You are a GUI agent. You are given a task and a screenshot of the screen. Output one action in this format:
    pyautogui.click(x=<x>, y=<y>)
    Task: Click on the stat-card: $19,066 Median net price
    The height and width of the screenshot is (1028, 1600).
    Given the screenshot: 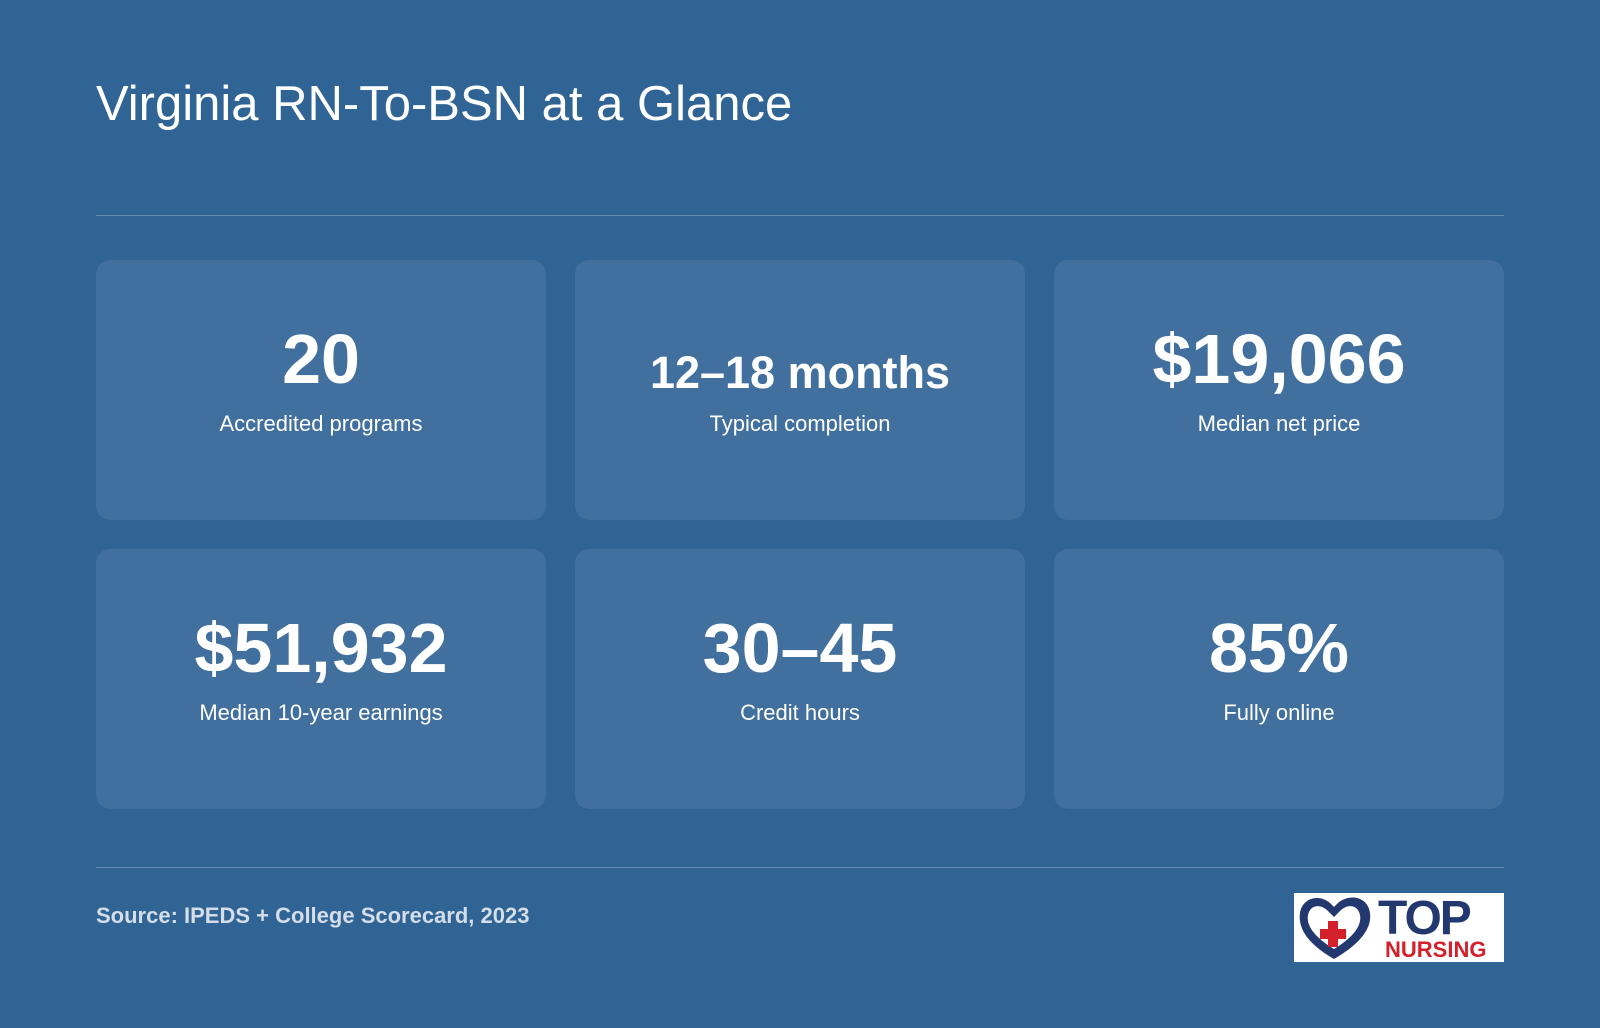 What is the action you would take?
    pyautogui.click(x=1279, y=390)
    